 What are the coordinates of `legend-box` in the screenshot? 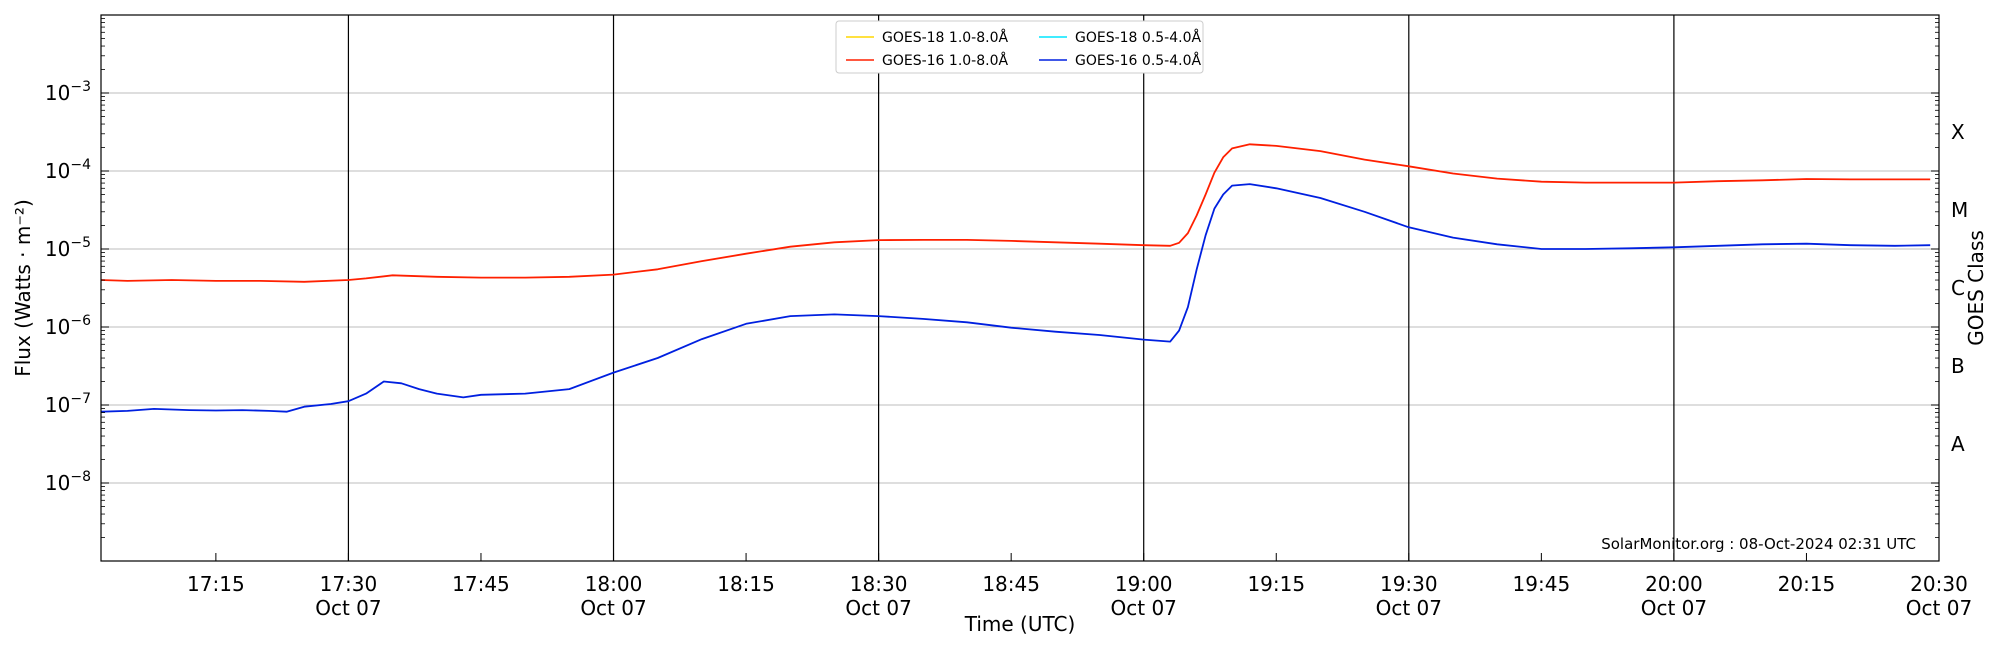 It's located at (1019, 47).